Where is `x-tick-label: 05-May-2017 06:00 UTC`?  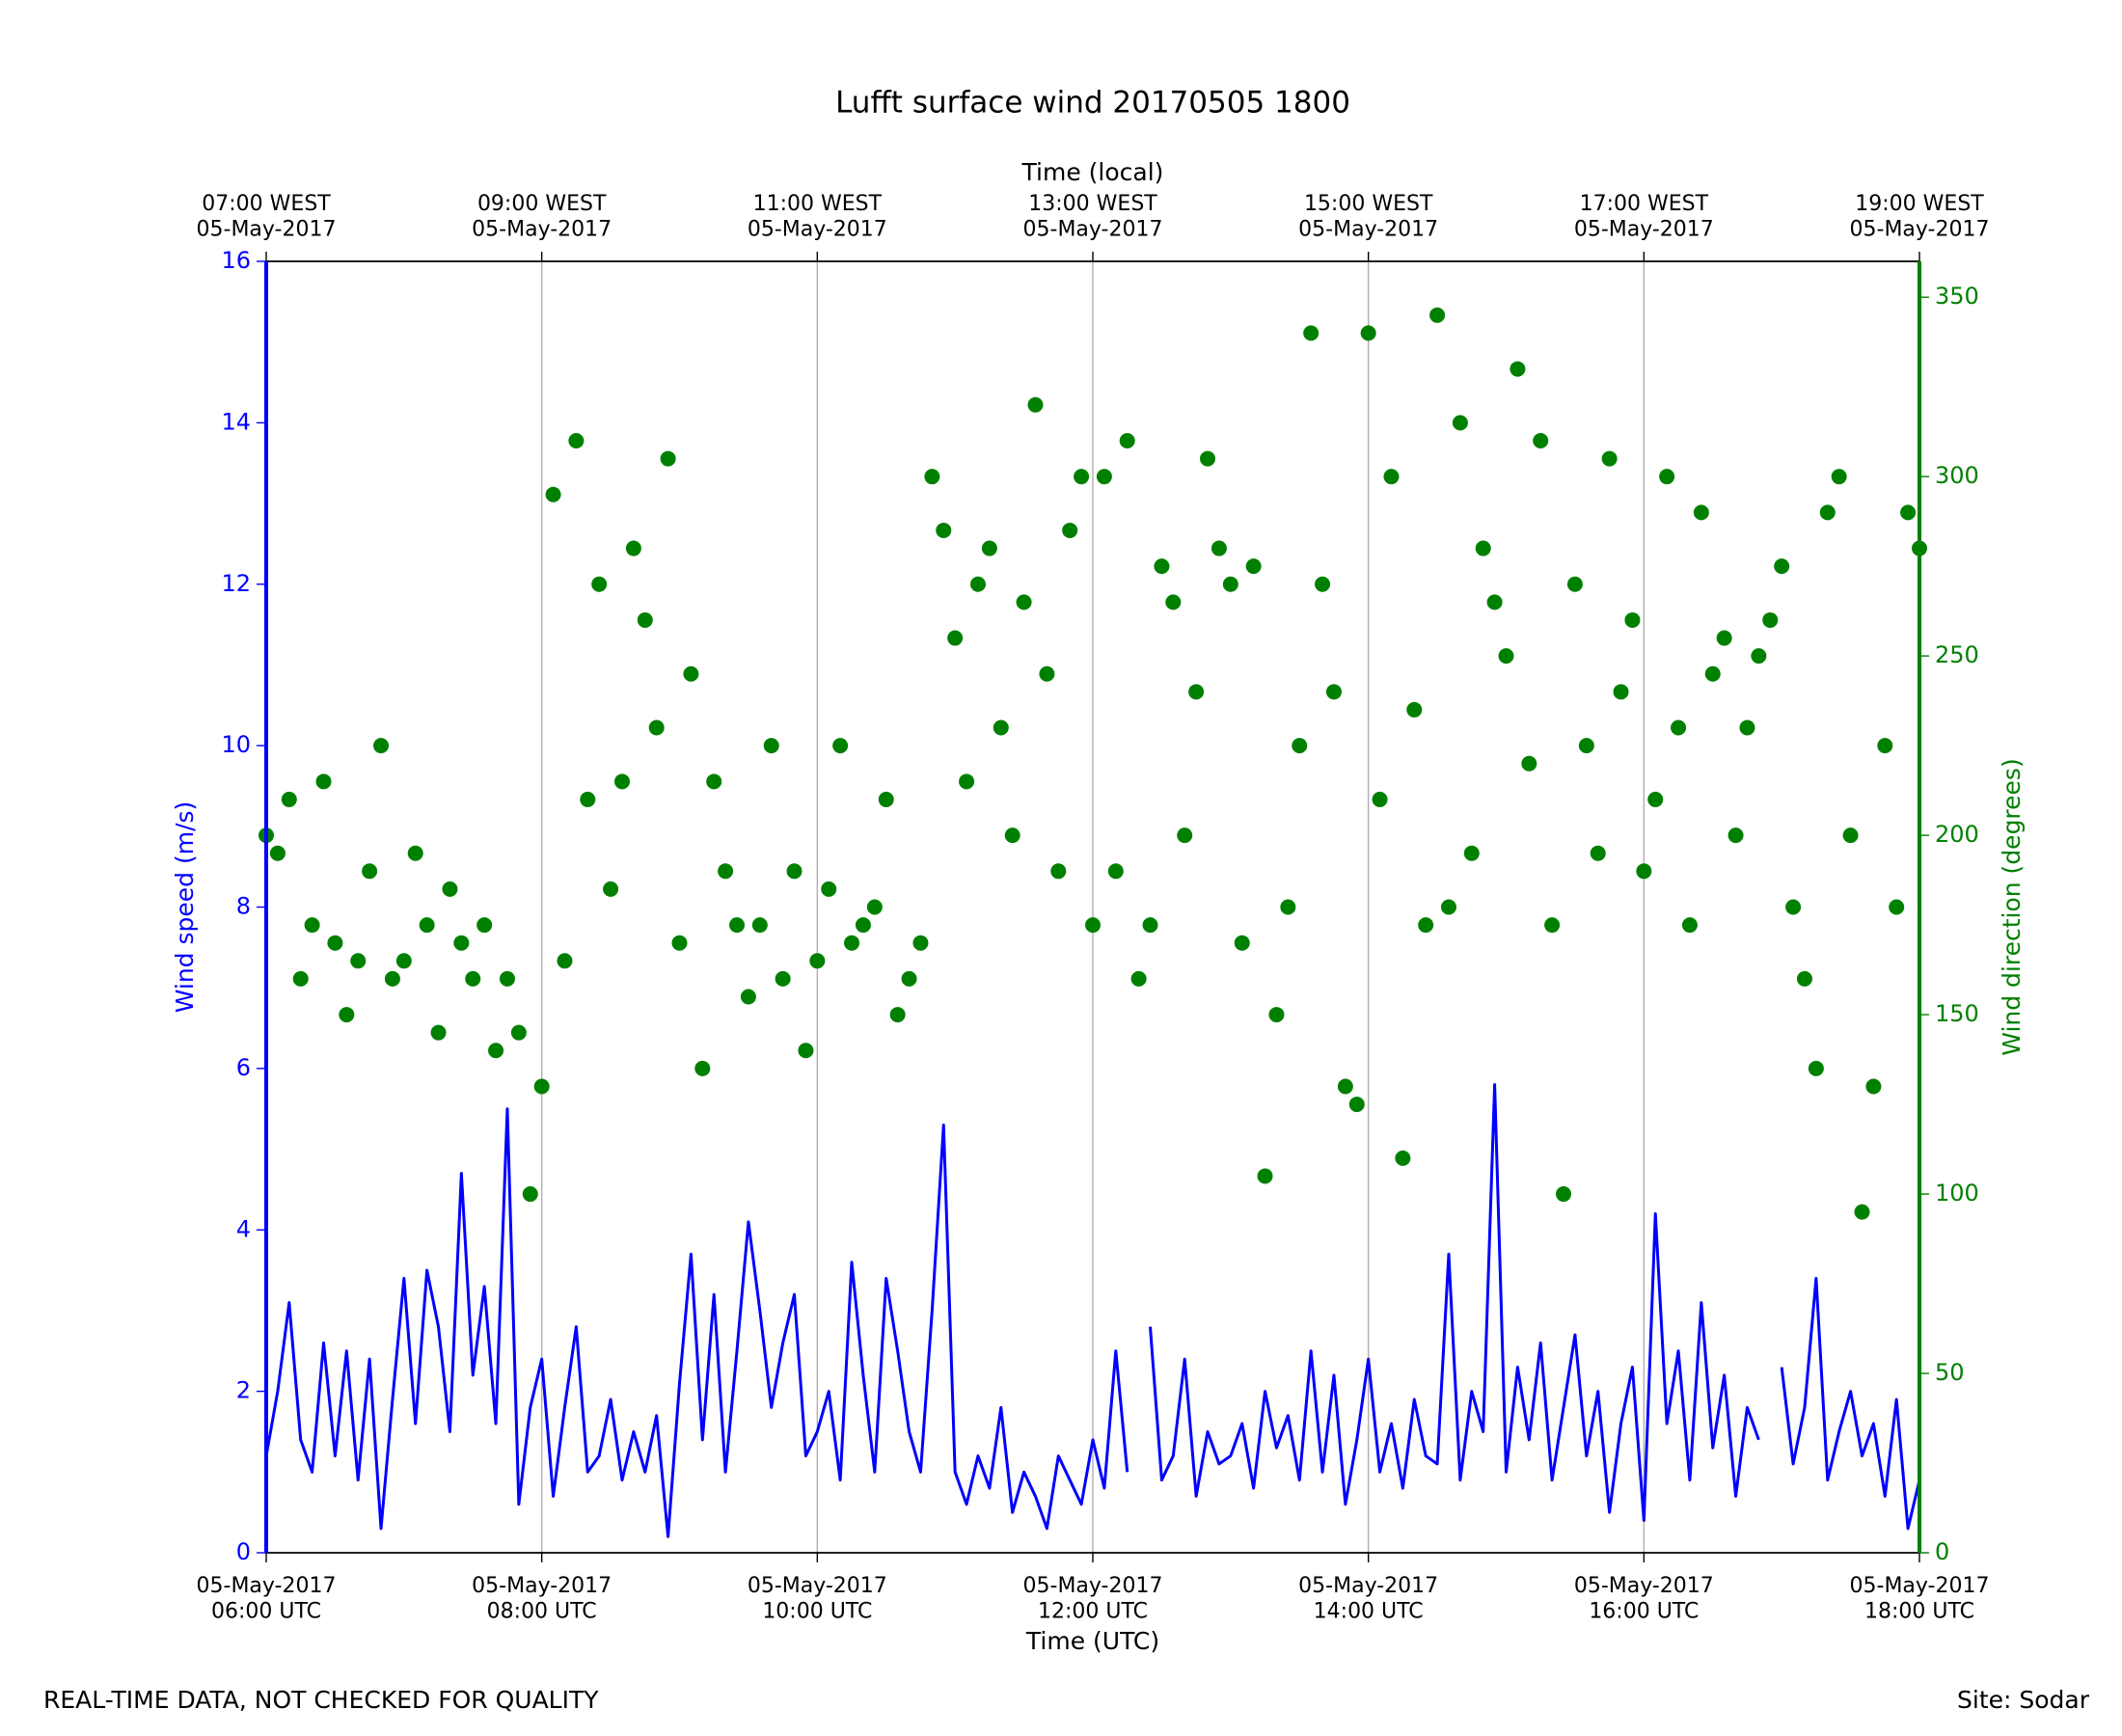
x-tick-label: 05-May-2017 06:00 UTC is located at coordinates (267, 1598).